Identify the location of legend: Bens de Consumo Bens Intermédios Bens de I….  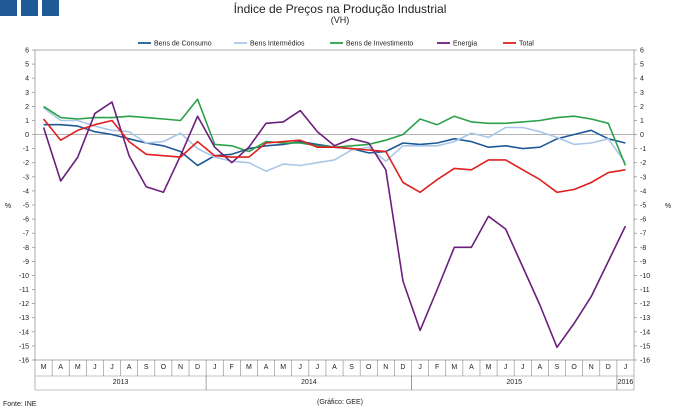
(336, 44).